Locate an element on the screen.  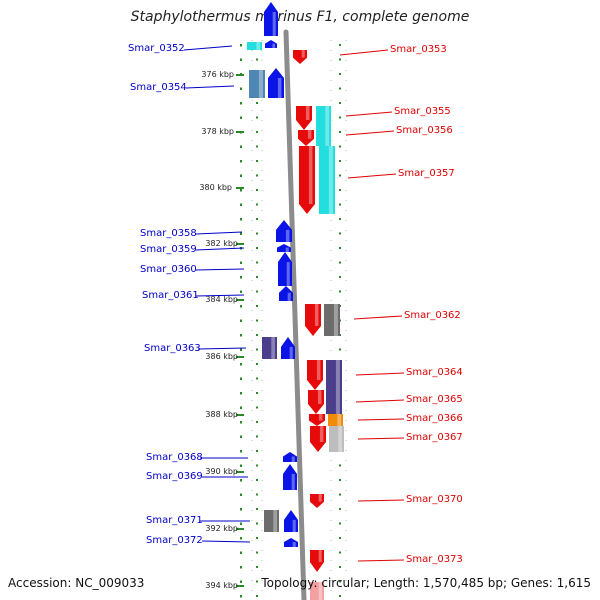
scale-tick-label: 392 kbp is located at coordinates (221, 528).